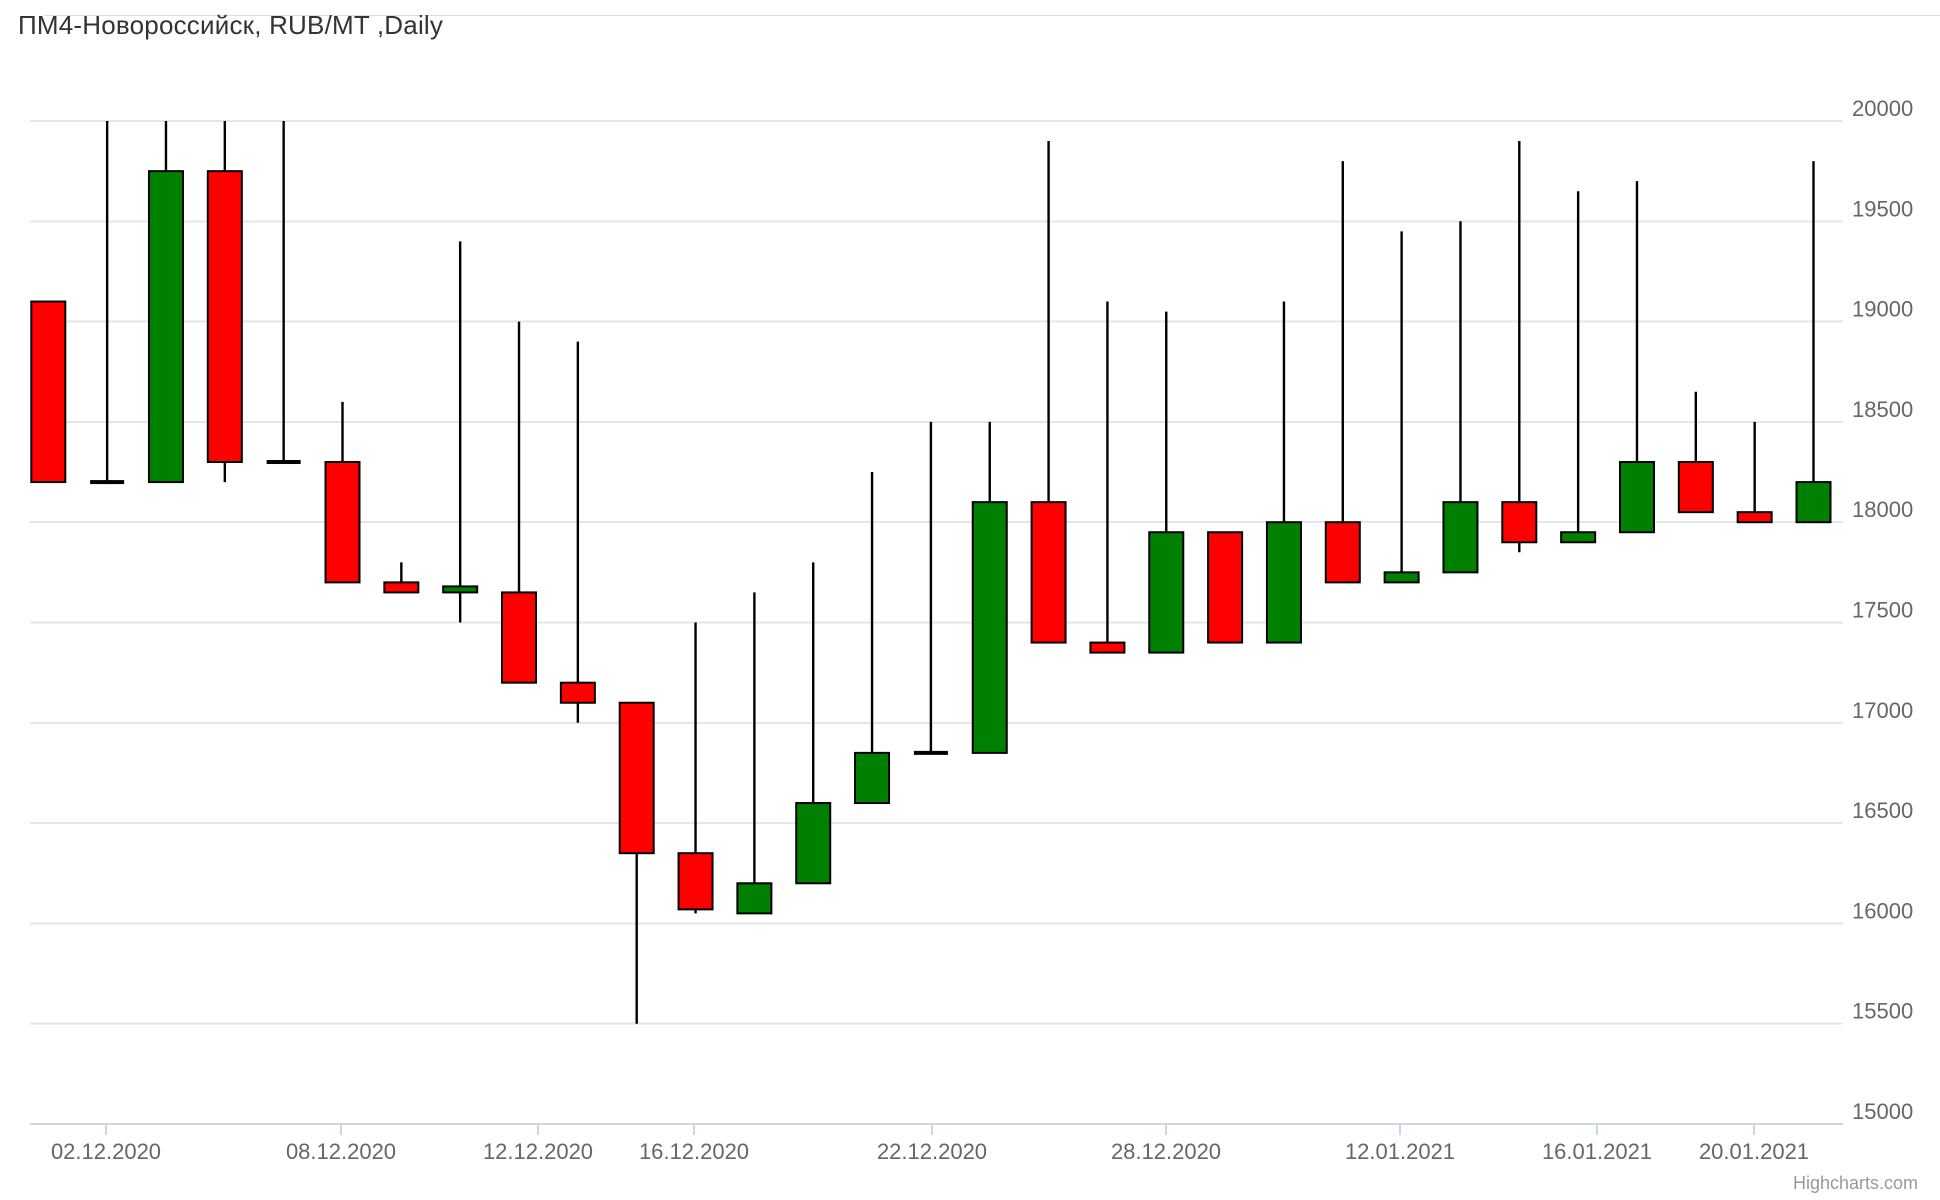 Image resolution: width=1940 pixels, height=1200 pixels. I want to click on y-axis-label: 16000, so click(1882, 910).